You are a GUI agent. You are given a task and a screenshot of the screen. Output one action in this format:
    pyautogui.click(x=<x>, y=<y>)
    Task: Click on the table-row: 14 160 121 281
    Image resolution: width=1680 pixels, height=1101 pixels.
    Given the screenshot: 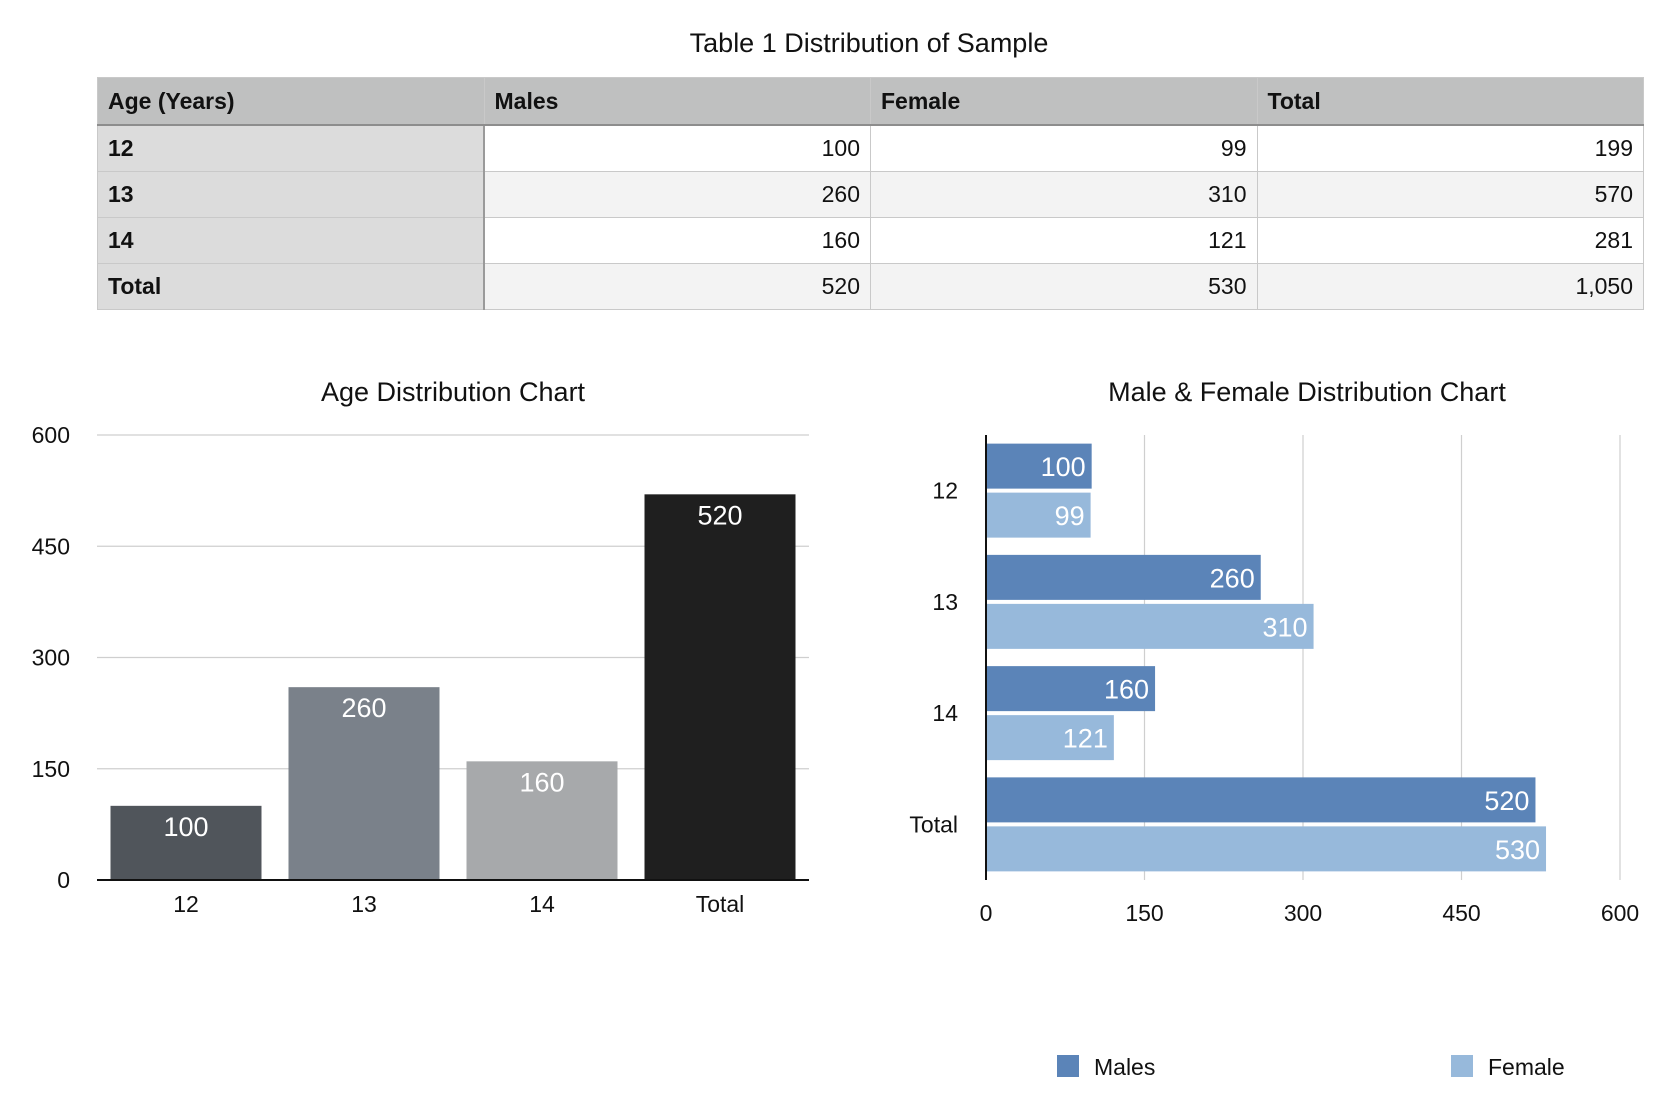 What is the action you would take?
    pyautogui.click(x=870, y=240)
    